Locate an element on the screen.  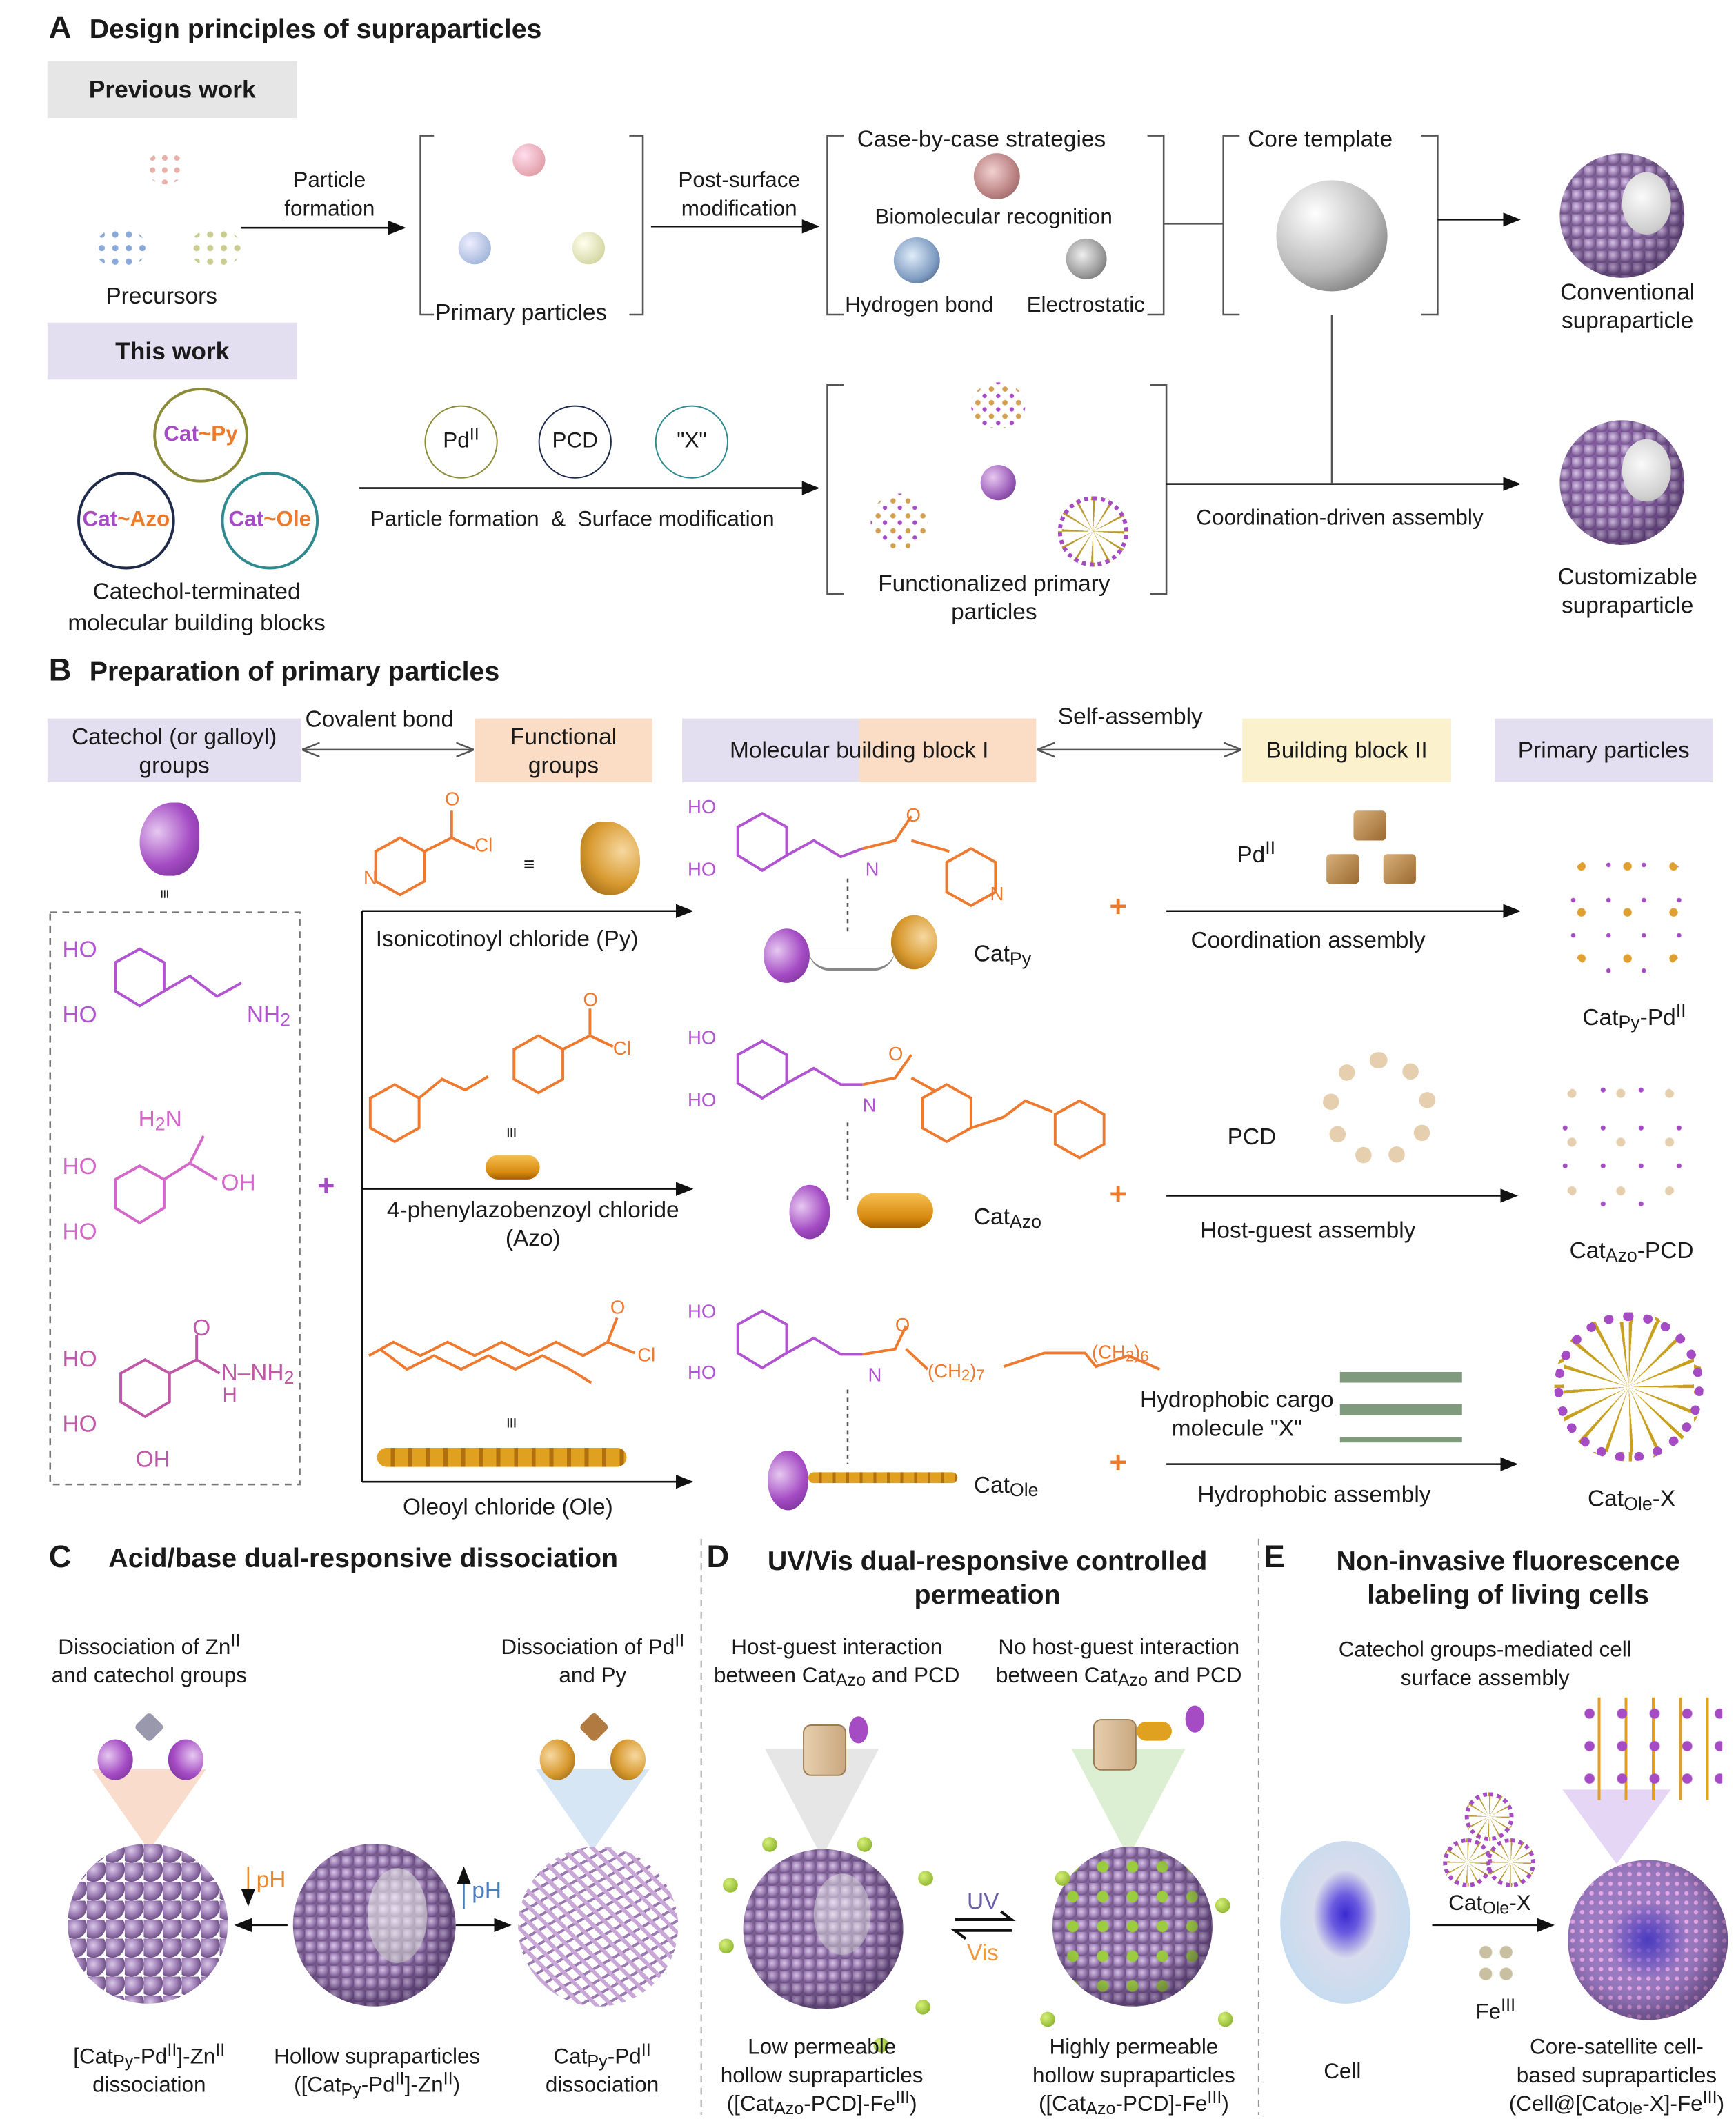
label-line: Non-invasive fluorescence is located at coordinates (1508, 1562).